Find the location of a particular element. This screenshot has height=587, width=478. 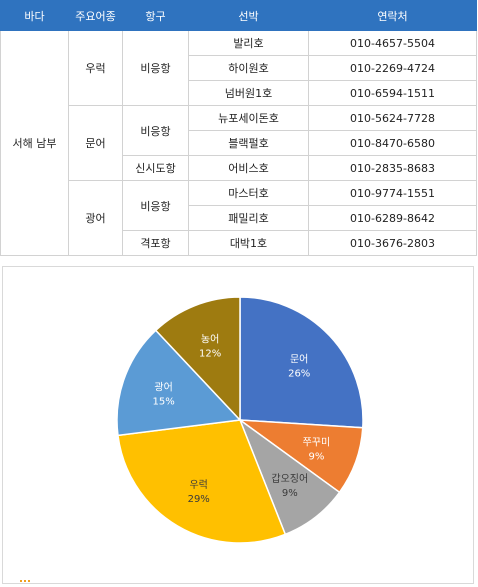

table-row: 신시도항 어비스호 010-2835-8683 is located at coordinates (239, 168).